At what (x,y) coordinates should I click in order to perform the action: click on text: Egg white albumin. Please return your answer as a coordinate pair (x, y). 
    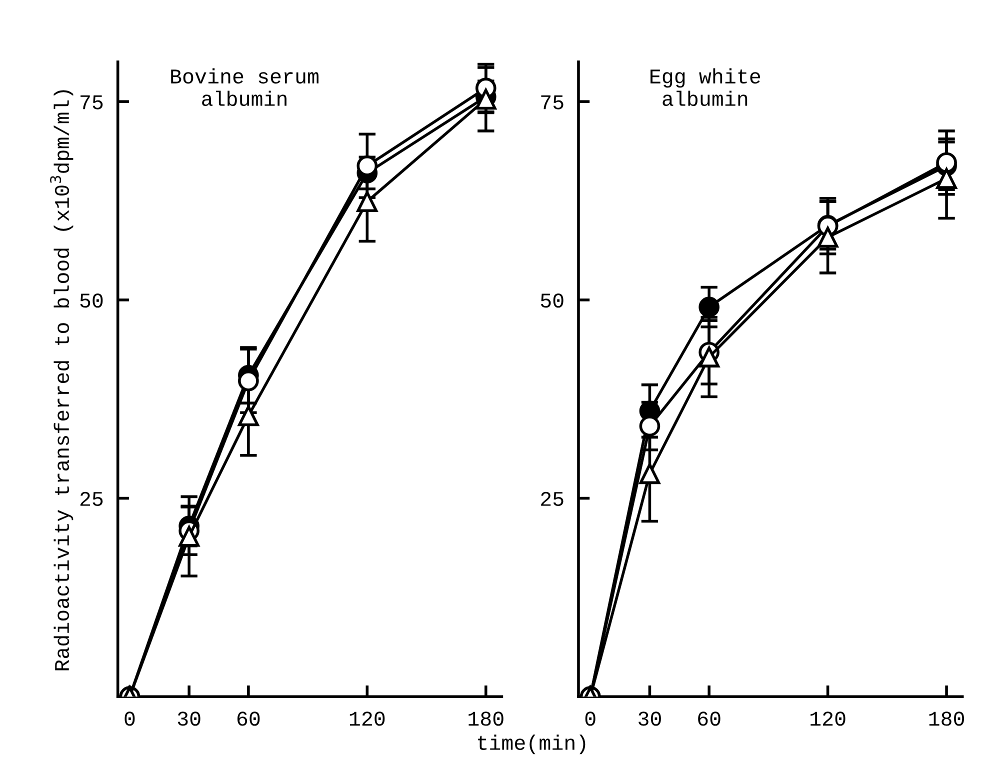
    Looking at the image, I should click on (705, 87).